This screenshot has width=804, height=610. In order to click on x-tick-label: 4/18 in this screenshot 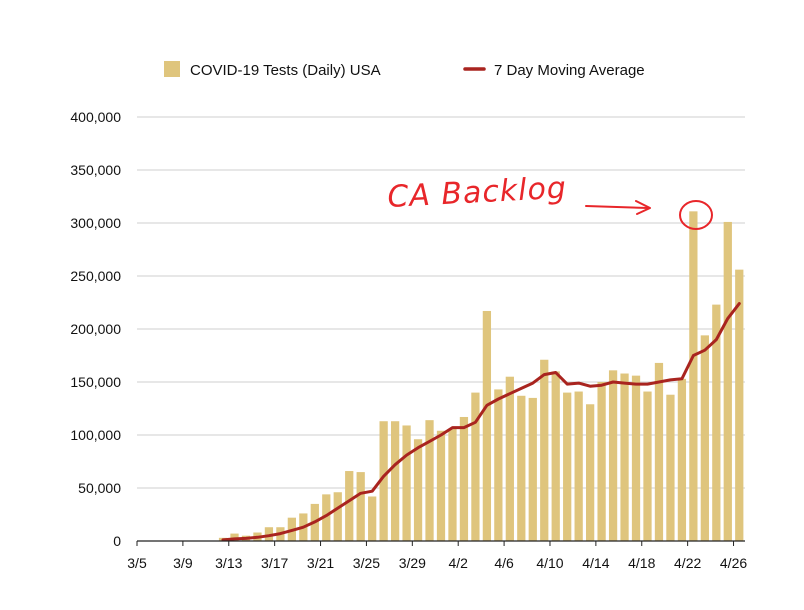, I will do `click(641, 563)`.